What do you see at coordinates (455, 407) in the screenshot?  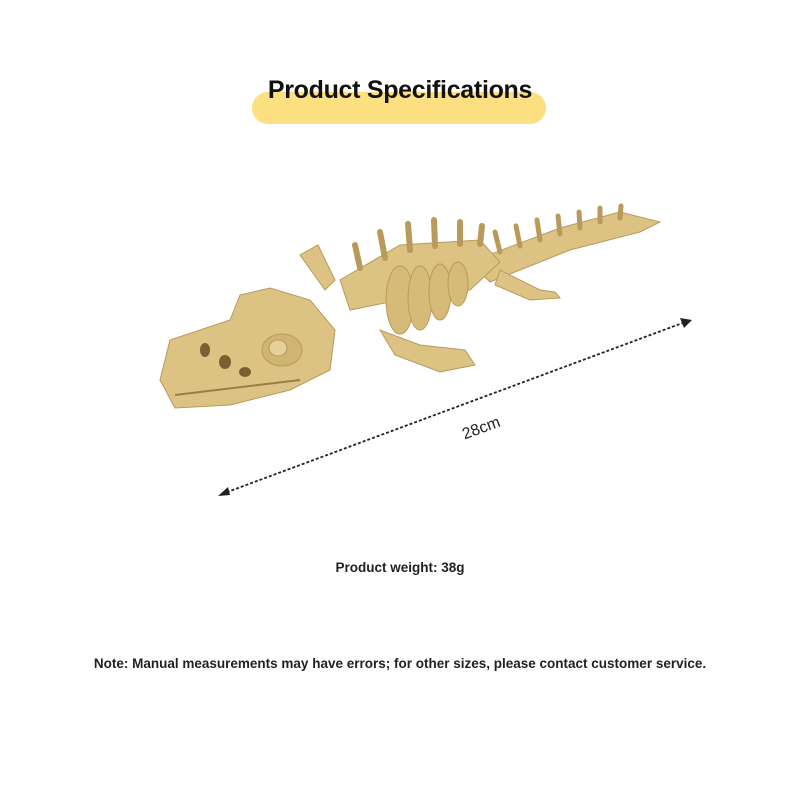 I see `dimension-arrow` at bounding box center [455, 407].